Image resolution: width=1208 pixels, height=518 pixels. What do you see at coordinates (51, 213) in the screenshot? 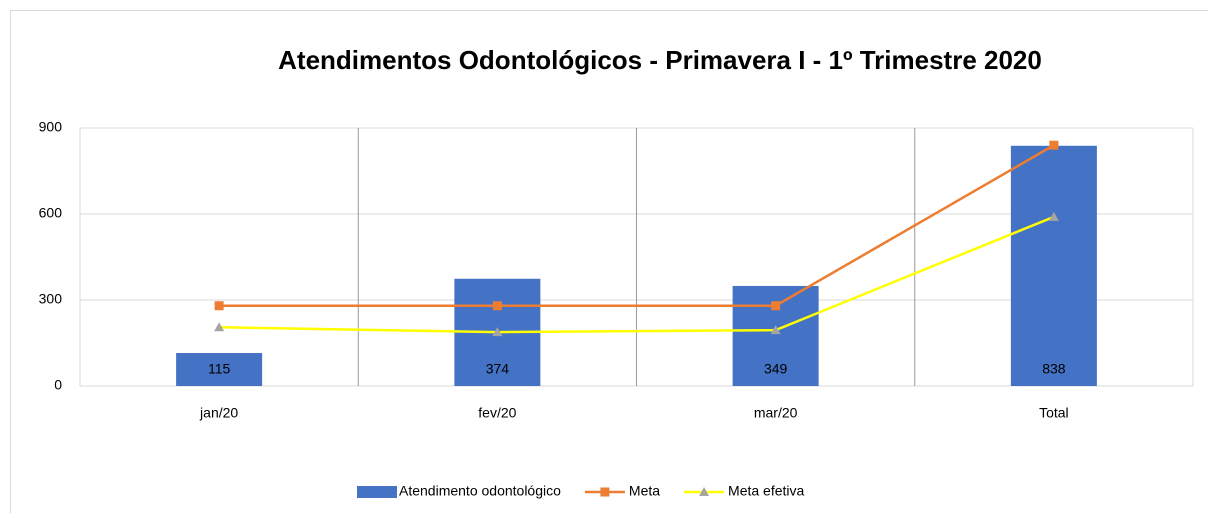
I see `y-tick-label: 600` at bounding box center [51, 213].